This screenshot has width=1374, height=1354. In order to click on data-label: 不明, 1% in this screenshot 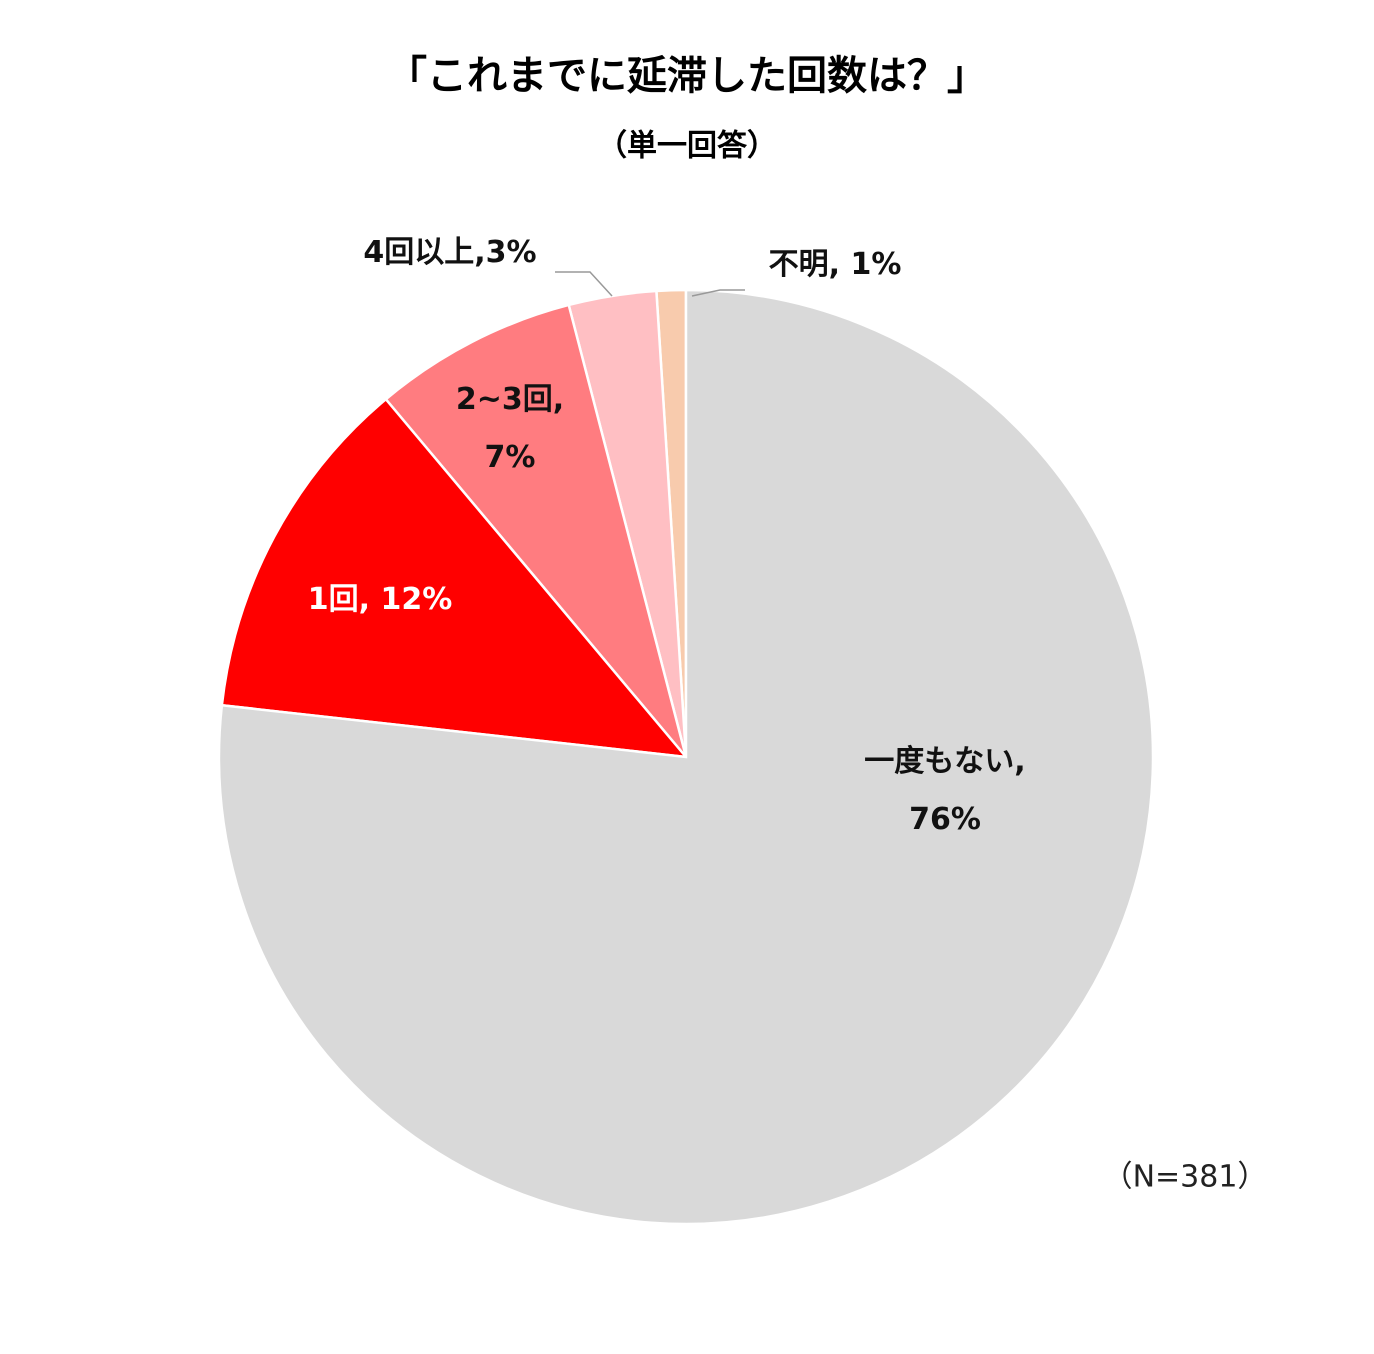, I will do `click(835, 264)`.